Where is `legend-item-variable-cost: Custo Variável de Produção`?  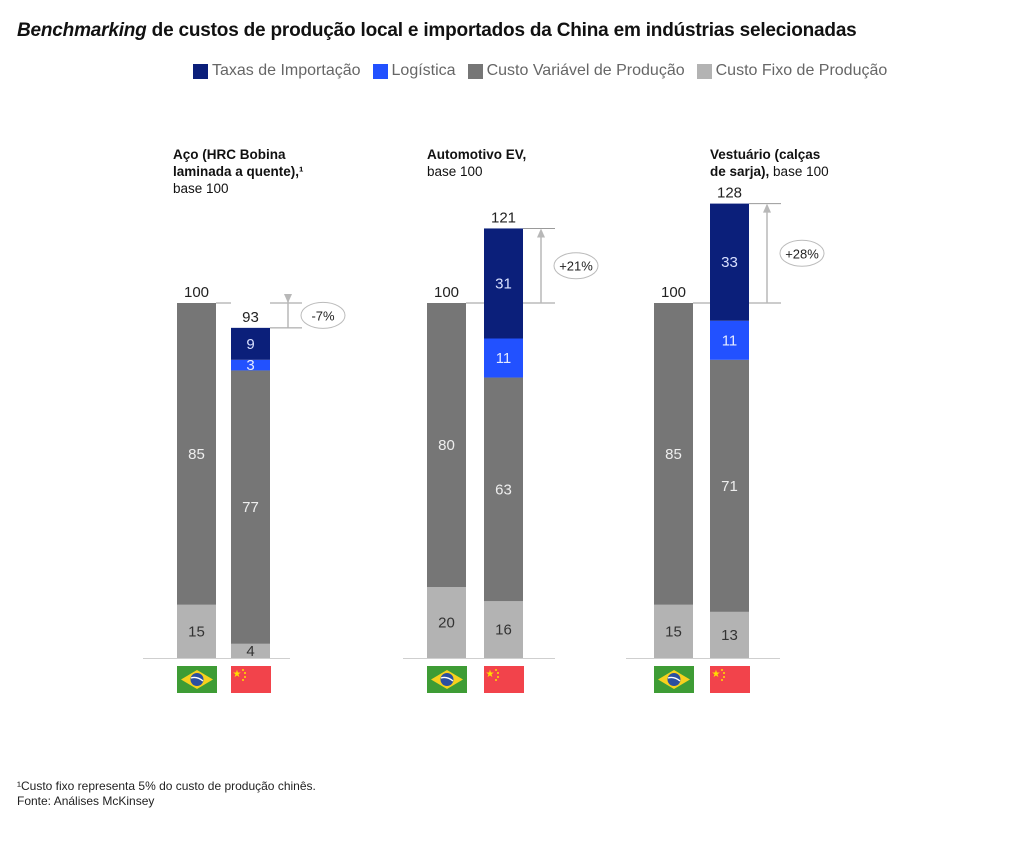
legend-item-variable-cost: Custo Variável de Produção is located at coordinates (576, 71).